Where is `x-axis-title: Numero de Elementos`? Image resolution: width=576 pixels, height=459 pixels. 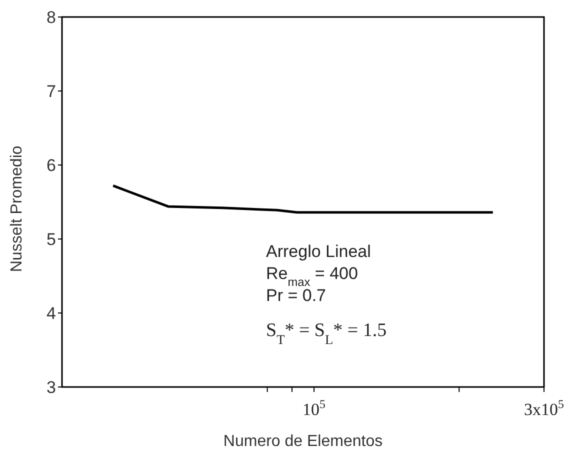 x-axis-title: Numero de Elementos is located at coordinates (303, 441).